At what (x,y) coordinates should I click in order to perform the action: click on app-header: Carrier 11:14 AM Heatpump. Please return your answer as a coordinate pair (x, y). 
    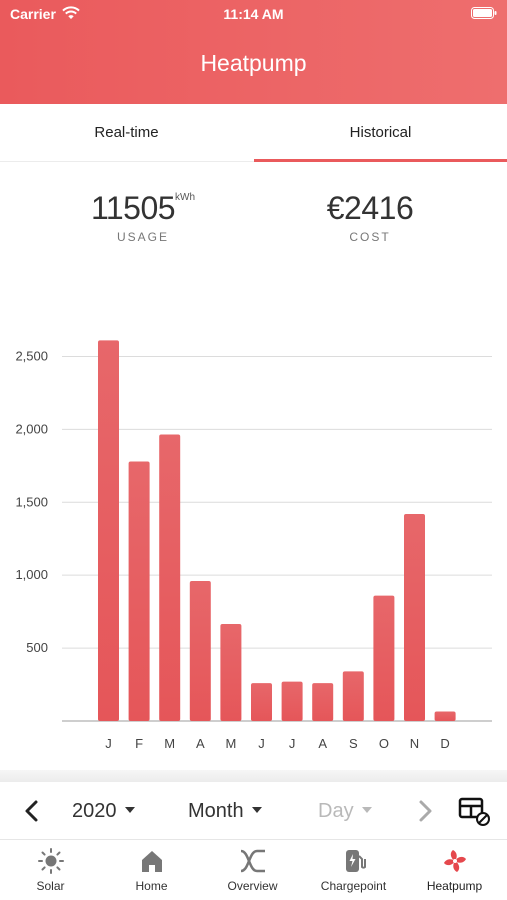
    Looking at the image, I should click on (253, 52).